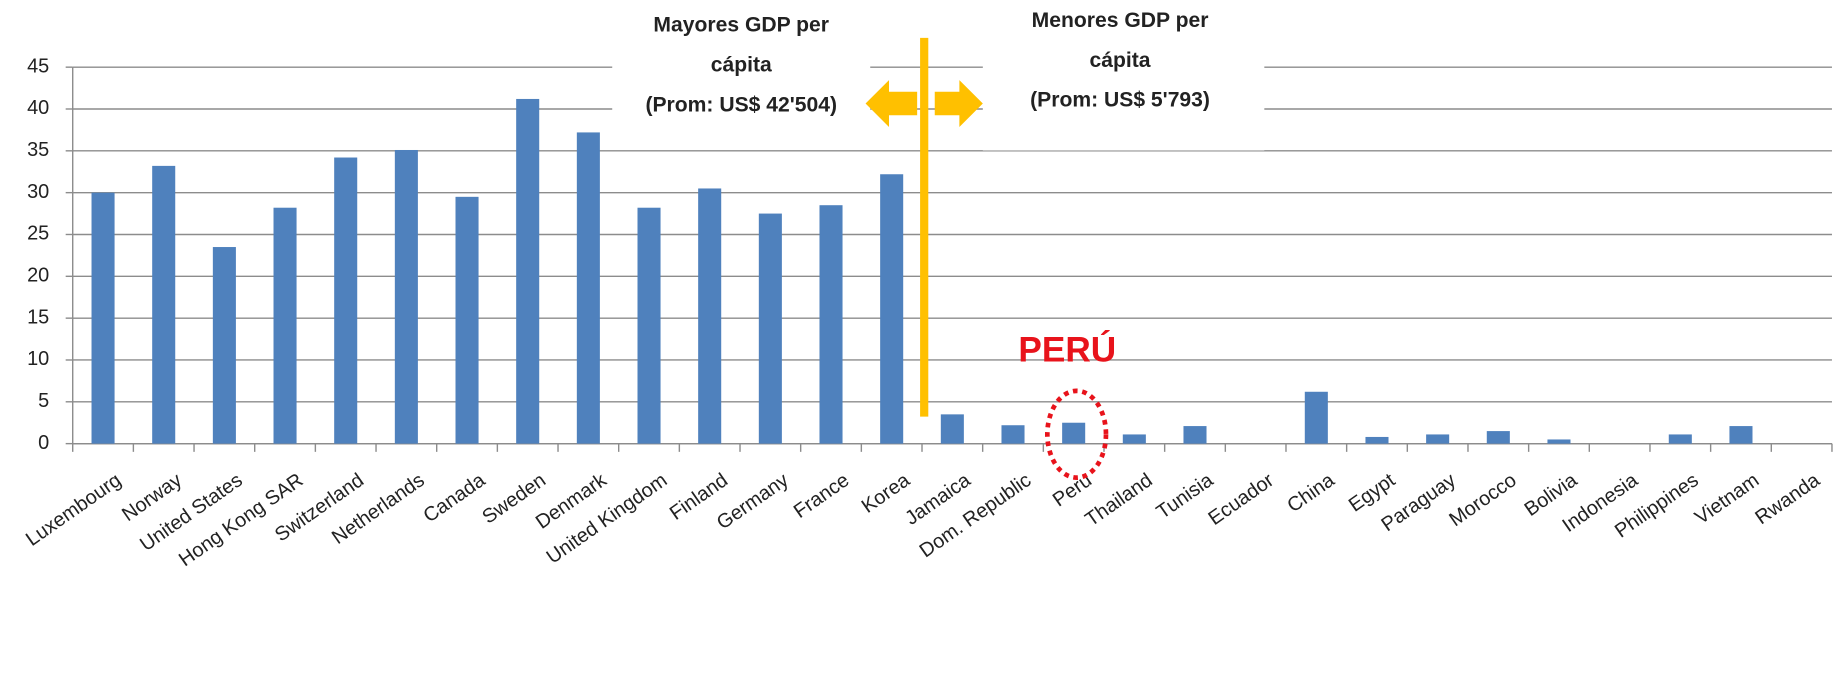  What do you see at coordinates (1118, 500) in the screenshot?
I see `x-tick-label: Thailand` at bounding box center [1118, 500].